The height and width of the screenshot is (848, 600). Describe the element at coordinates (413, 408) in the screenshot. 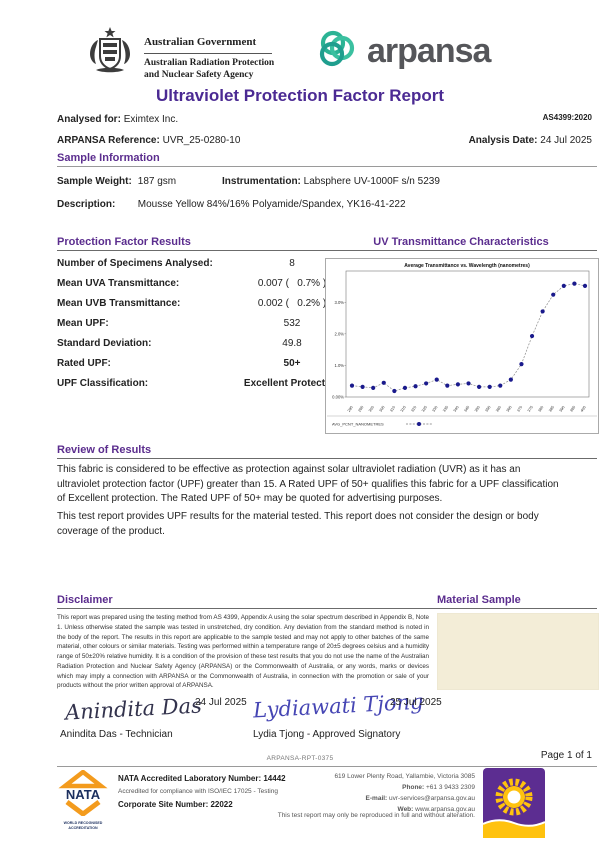

I see `svg-text: 320` at that location.